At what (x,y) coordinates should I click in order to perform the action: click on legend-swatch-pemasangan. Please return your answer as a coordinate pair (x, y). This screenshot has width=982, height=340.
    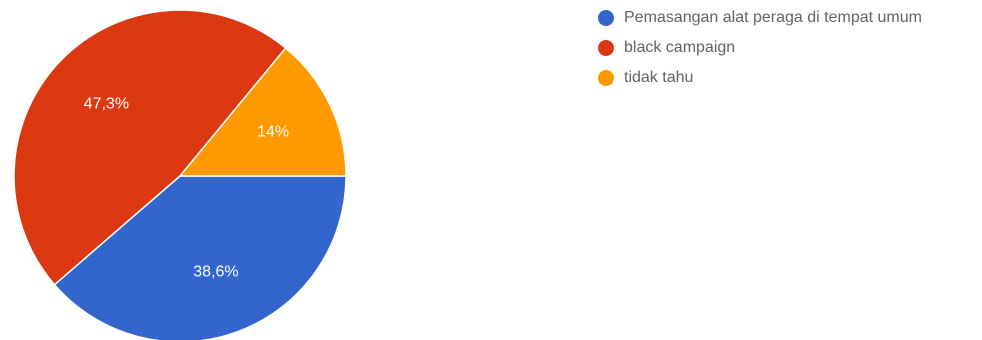
    Looking at the image, I should click on (606, 18).